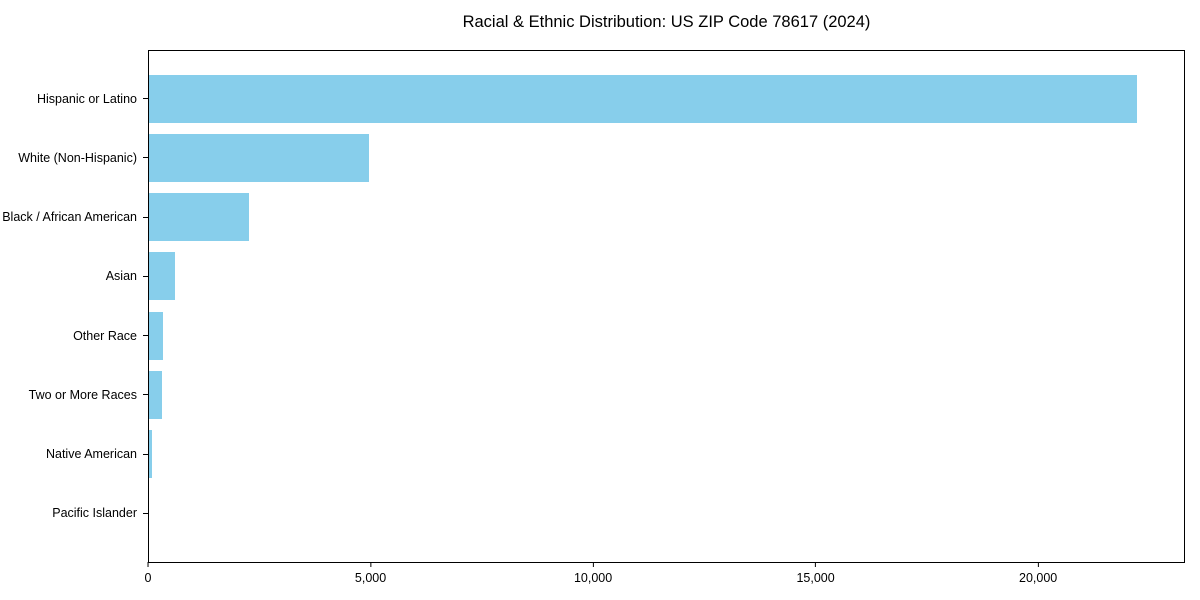 This screenshot has width=1200, height=600. What do you see at coordinates (664, 578) in the screenshot?
I see `x-axis-ticks: 0 5,000 10,000 15,000 20,000` at bounding box center [664, 578].